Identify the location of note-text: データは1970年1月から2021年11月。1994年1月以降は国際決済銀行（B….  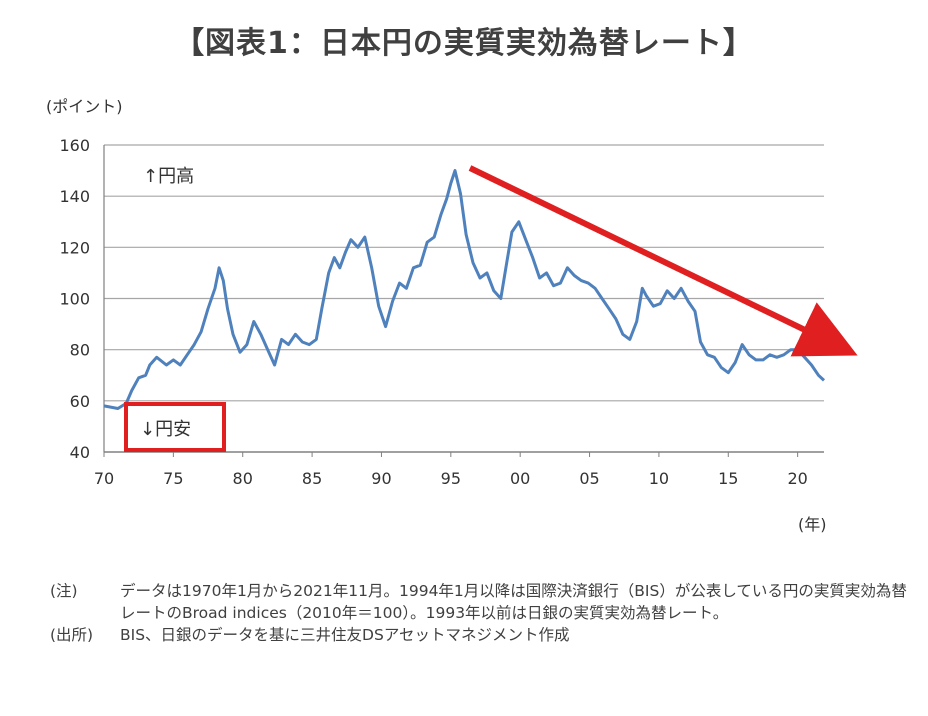
(513, 602).